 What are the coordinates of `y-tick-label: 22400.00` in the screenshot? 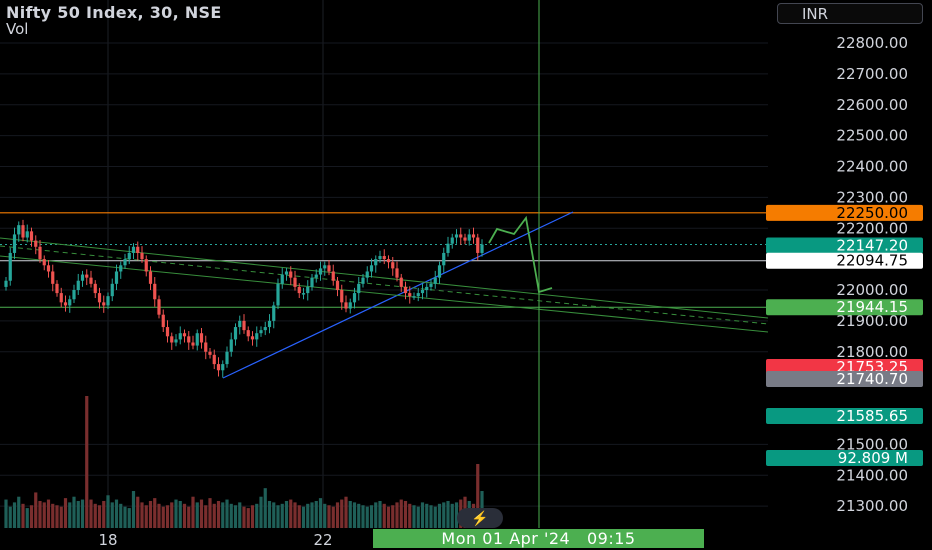 It's located at (872, 167).